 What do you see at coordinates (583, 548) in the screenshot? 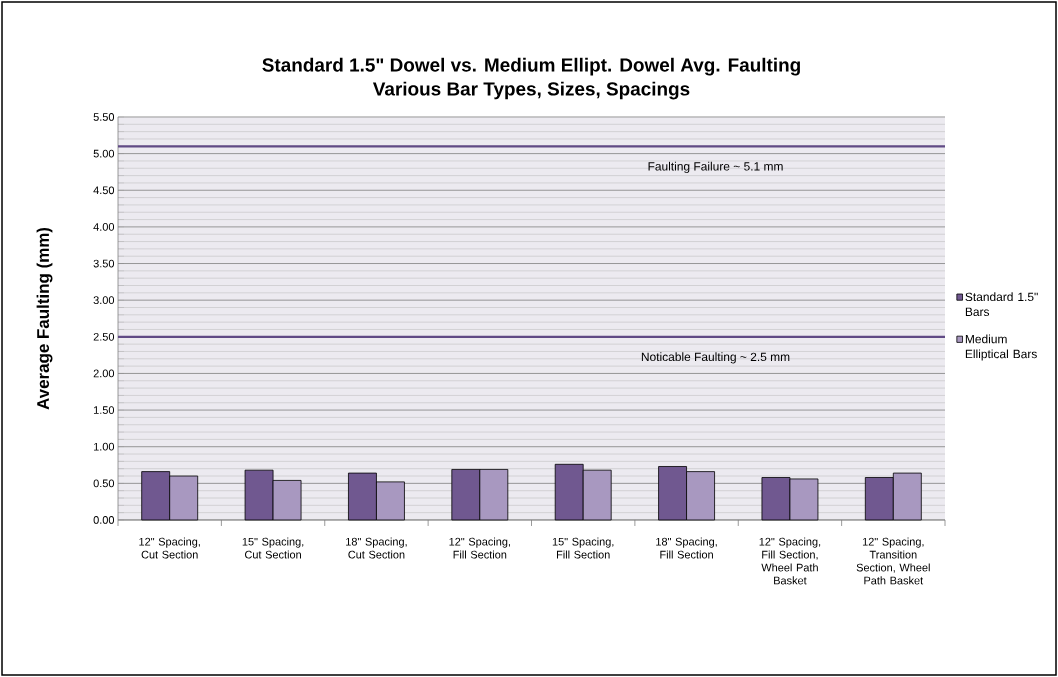
I see `x-tick-label: 15" Spacing, Fill Section` at bounding box center [583, 548].